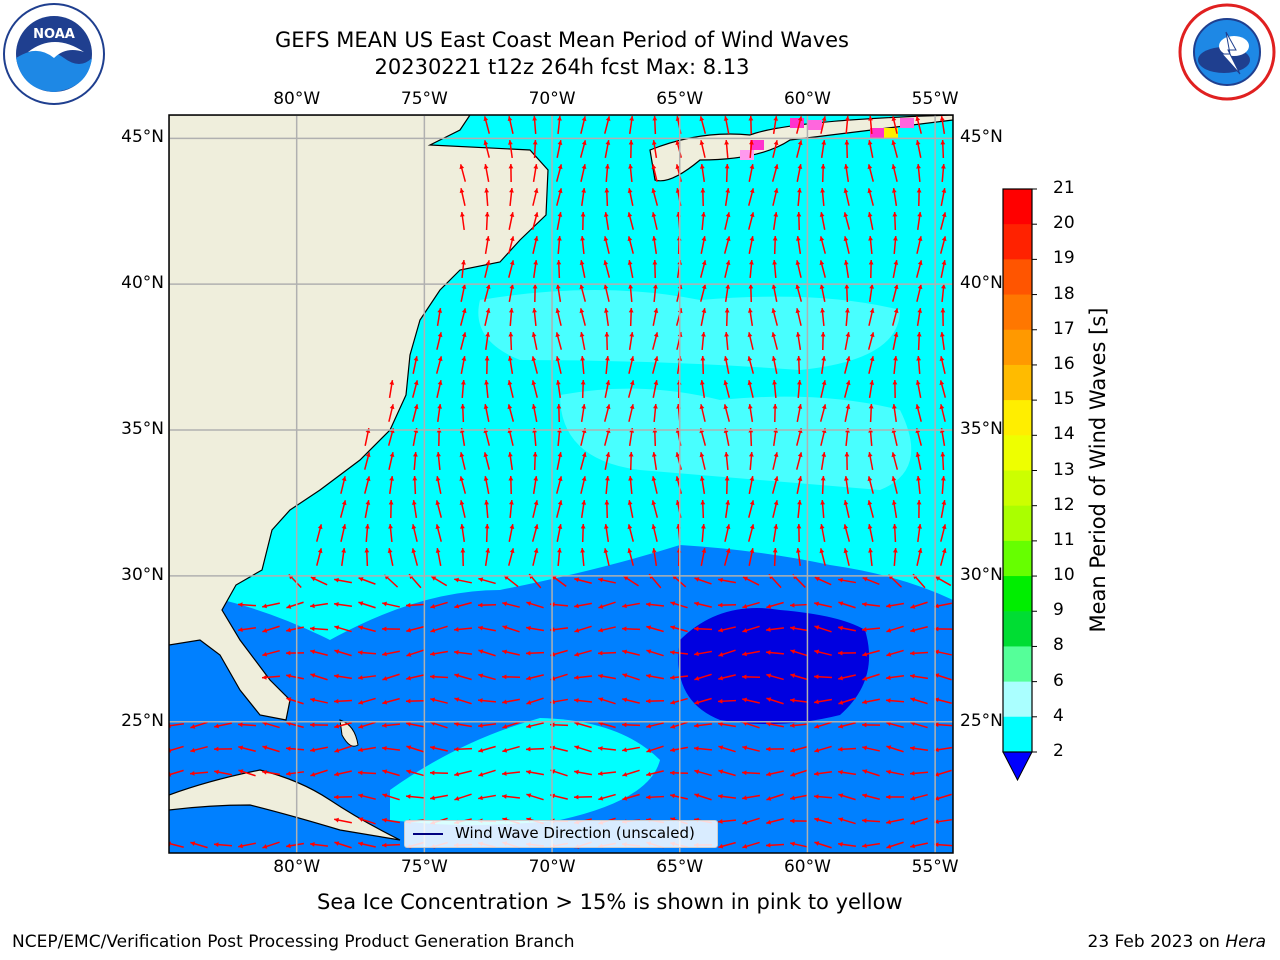 The width and height of the screenshot is (1280, 960). What do you see at coordinates (552, 99) in the screenshot?
I see `longitude-label-top: 70°W` at bounding box center [552, 99].